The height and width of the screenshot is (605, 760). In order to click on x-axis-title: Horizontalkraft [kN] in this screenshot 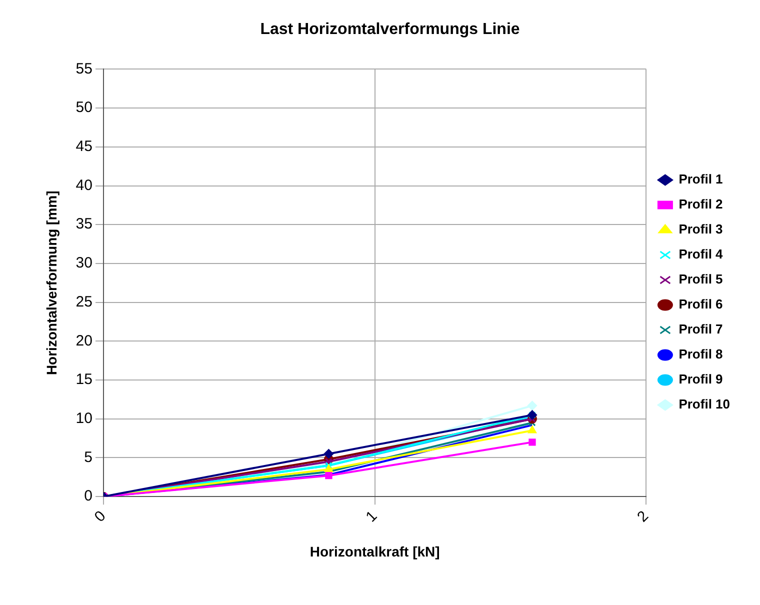, I will do `click(375, 551)`.